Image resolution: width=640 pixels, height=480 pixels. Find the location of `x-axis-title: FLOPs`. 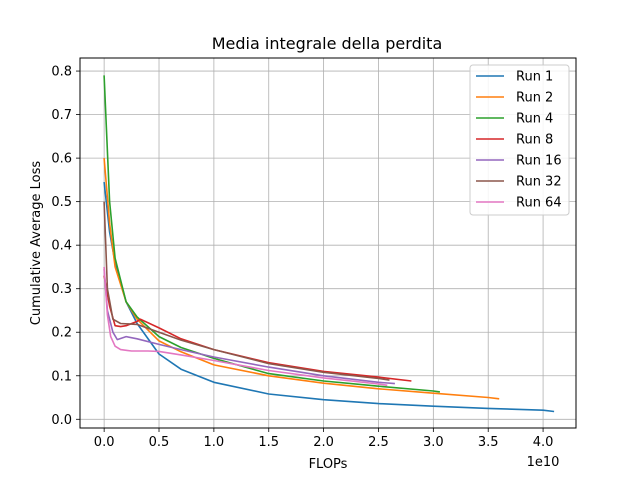

x-axis-title: FLOPs is located at coordinates (328, 464).